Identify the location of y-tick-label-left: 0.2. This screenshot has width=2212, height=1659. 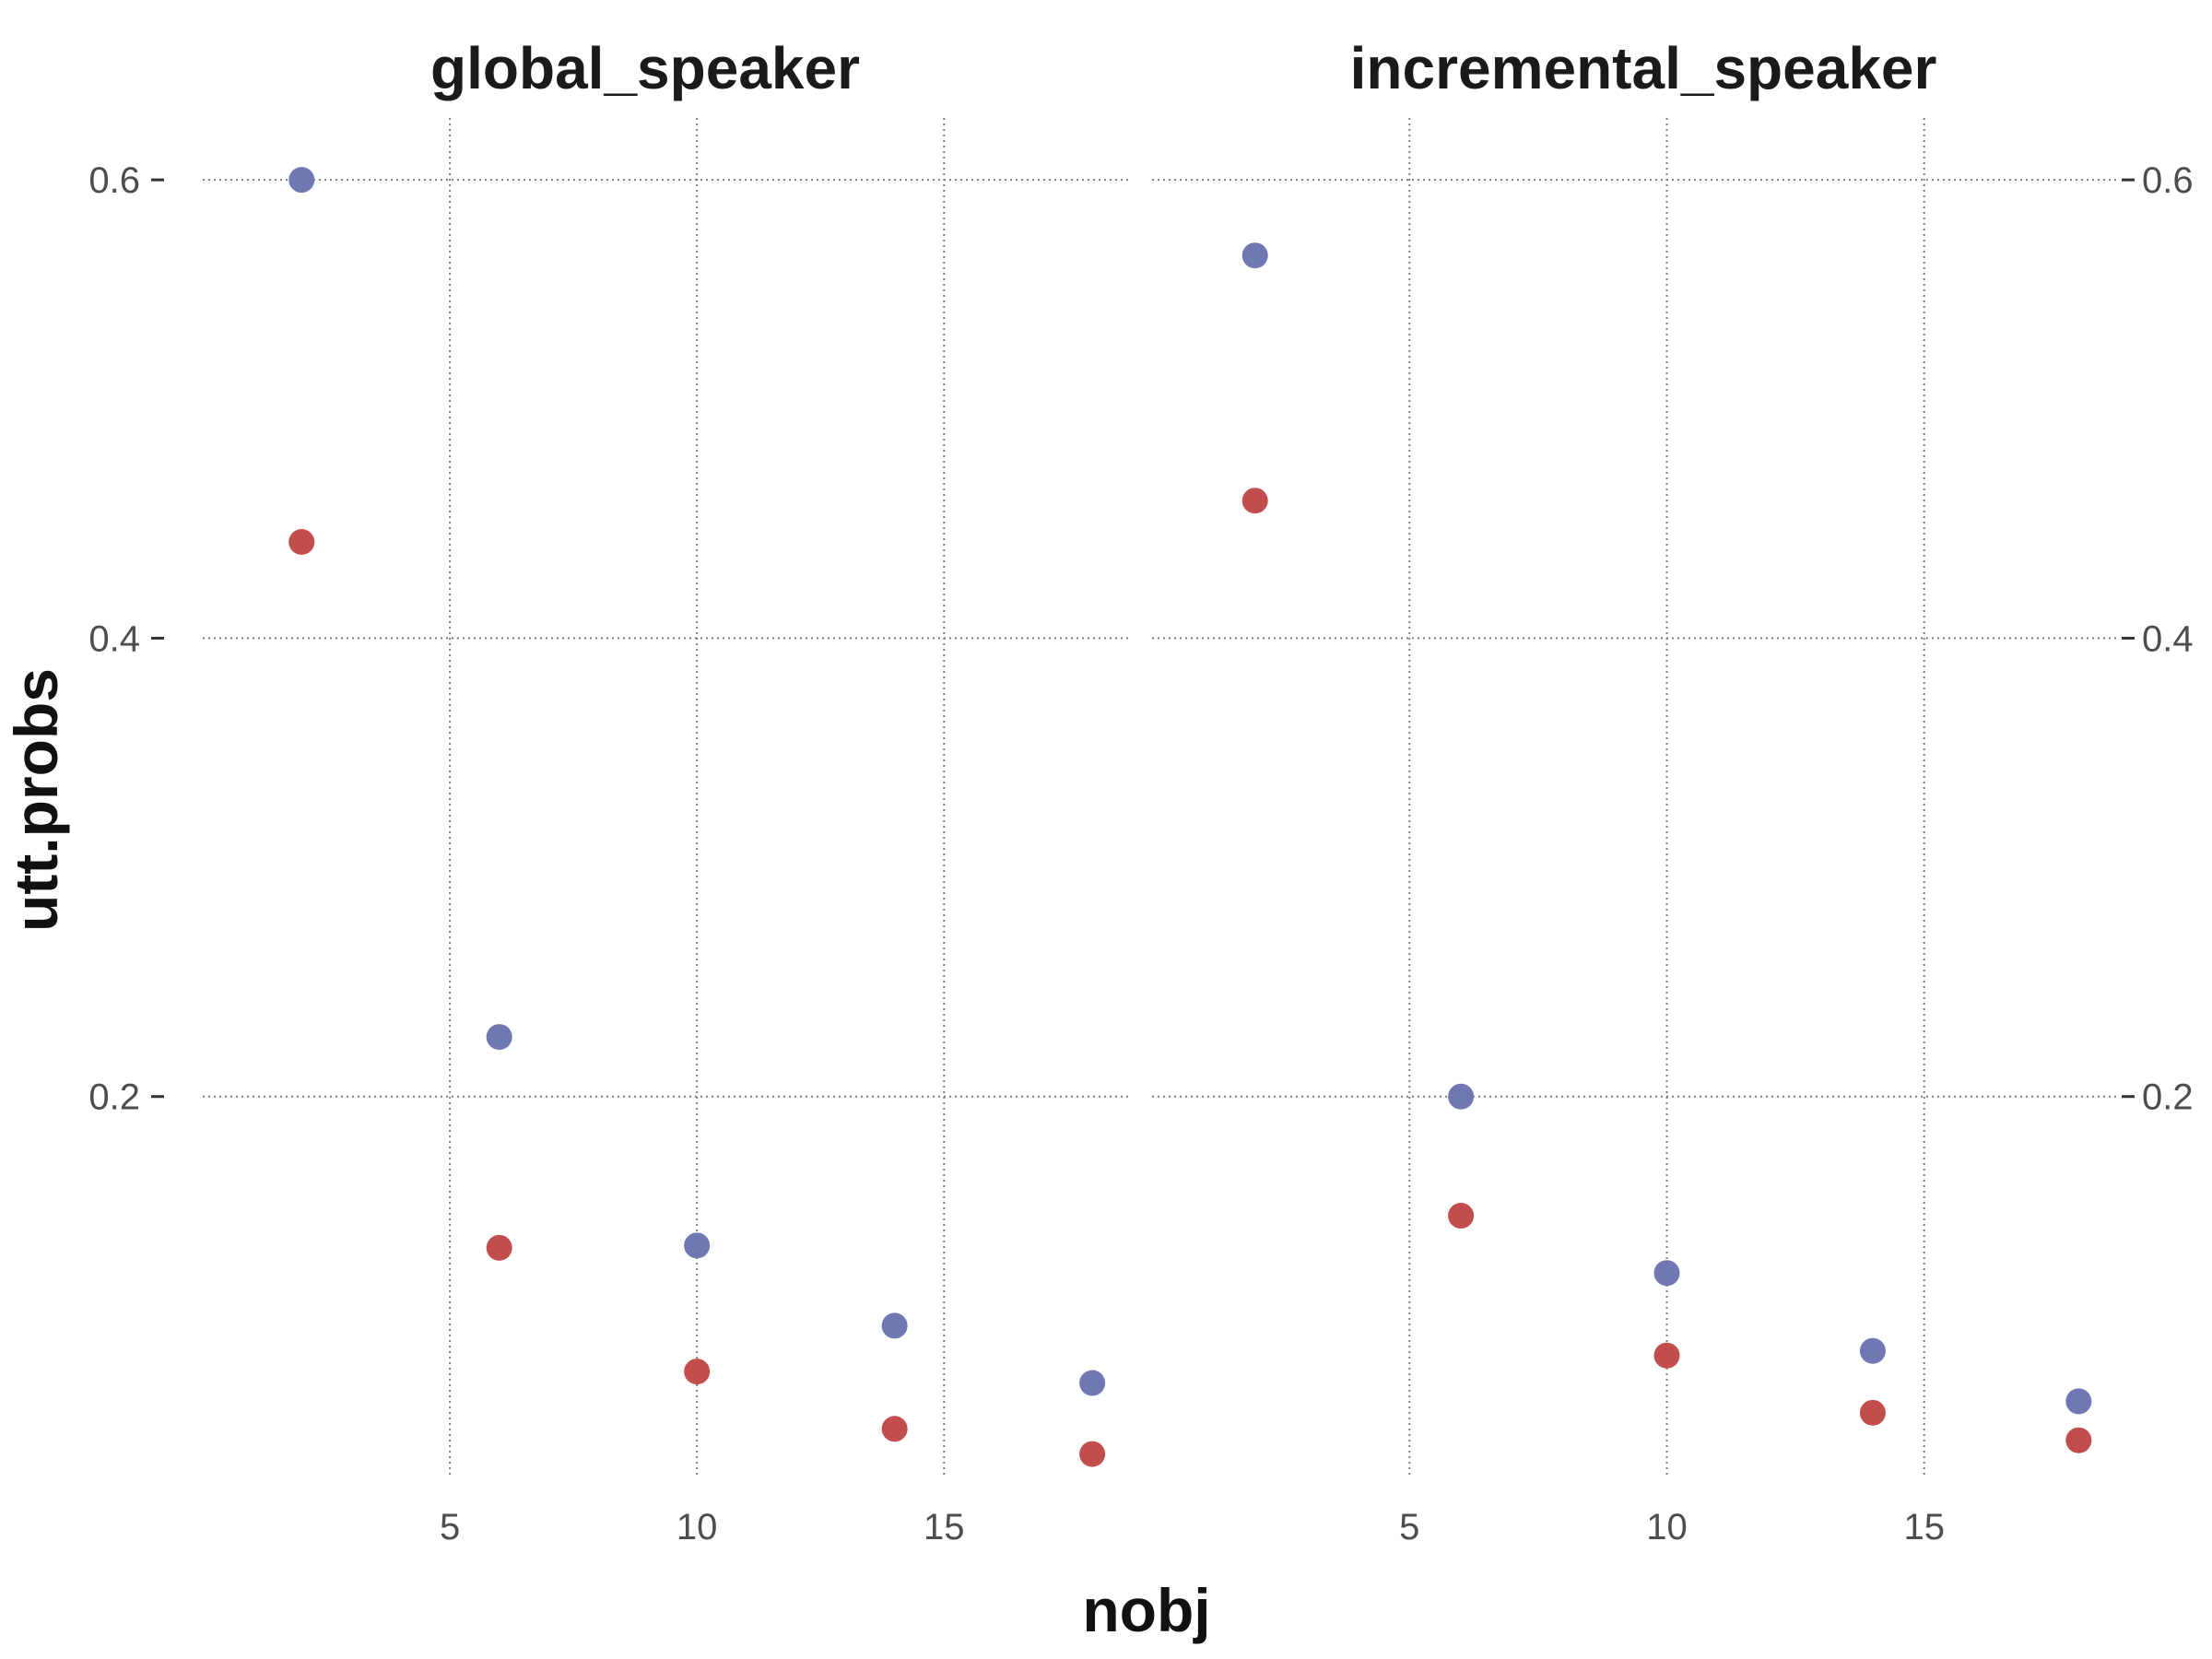
(114, 1097).